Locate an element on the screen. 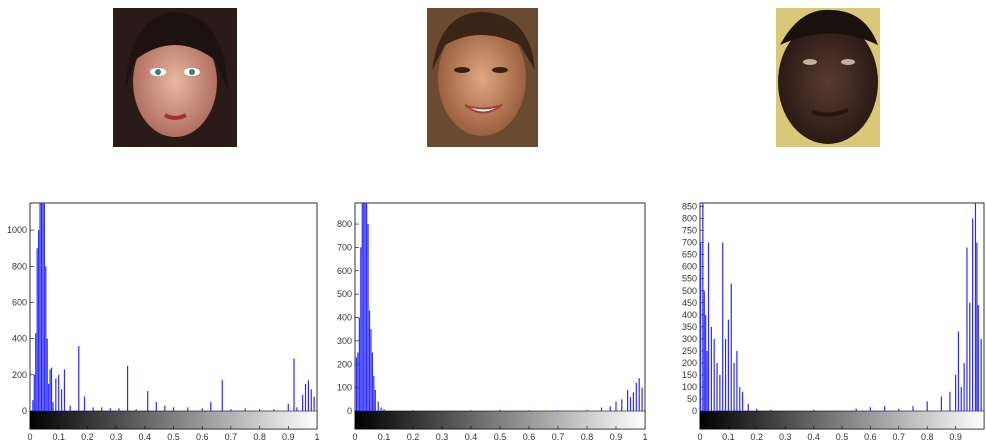  y-tick-label: 350 is located at coordinates (689, 327).